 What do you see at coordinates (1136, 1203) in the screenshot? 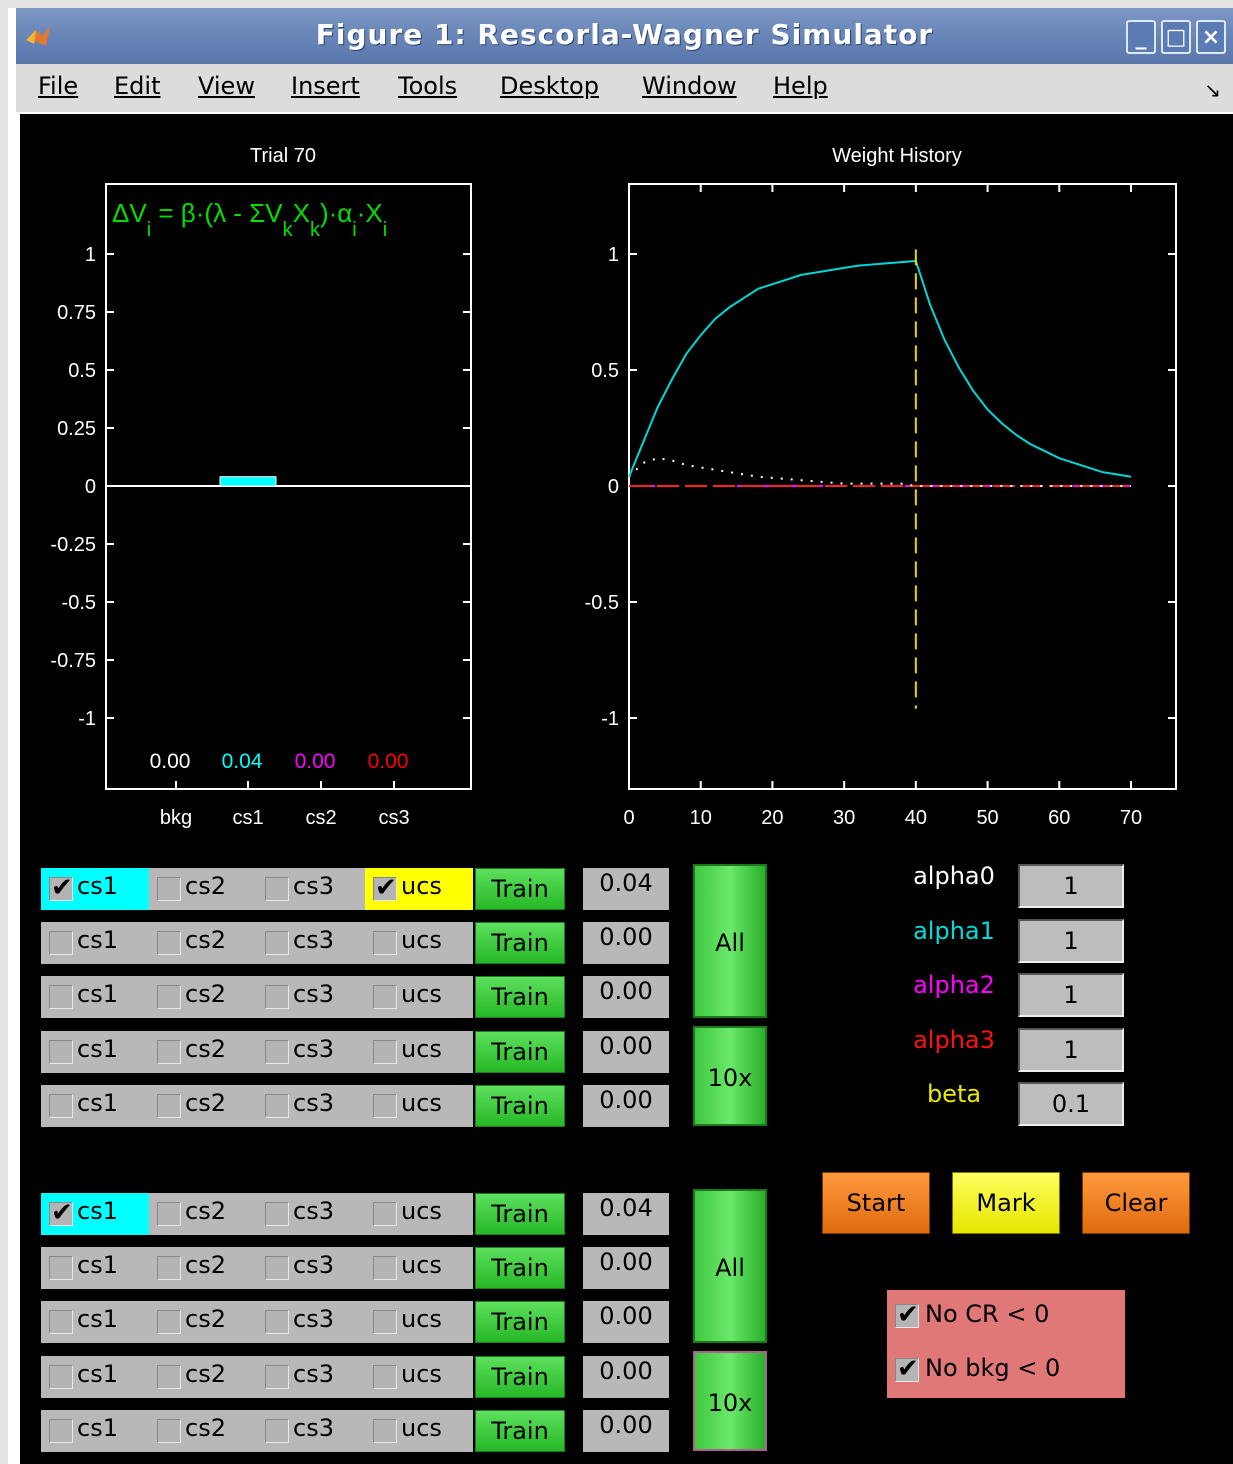
I see `clear-button: Clear` at bounding box center [1136, 1203].